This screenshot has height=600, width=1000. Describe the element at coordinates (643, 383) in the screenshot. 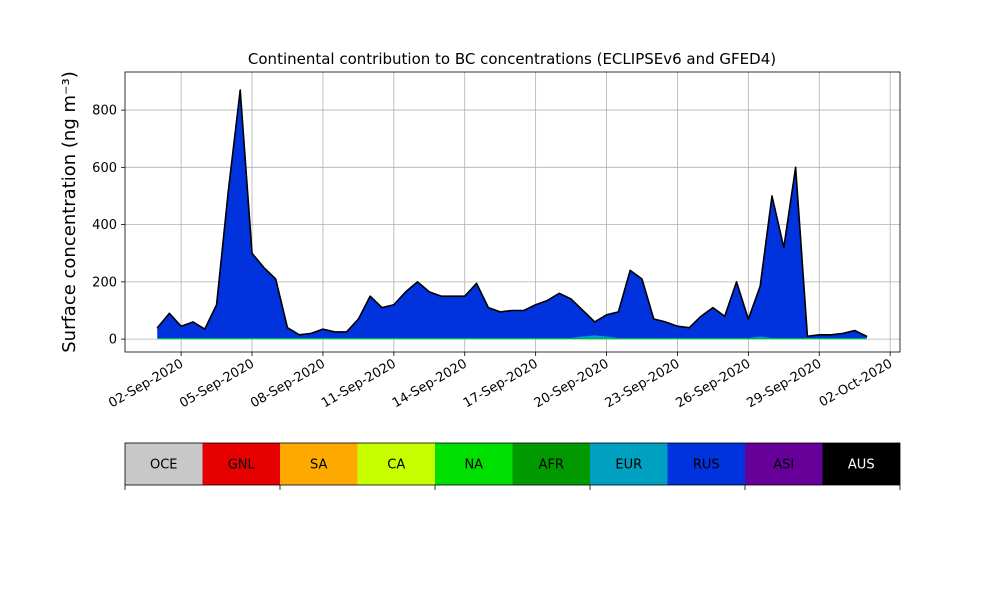

I see `x-tick-label: 23-Sep-2020` at that location.